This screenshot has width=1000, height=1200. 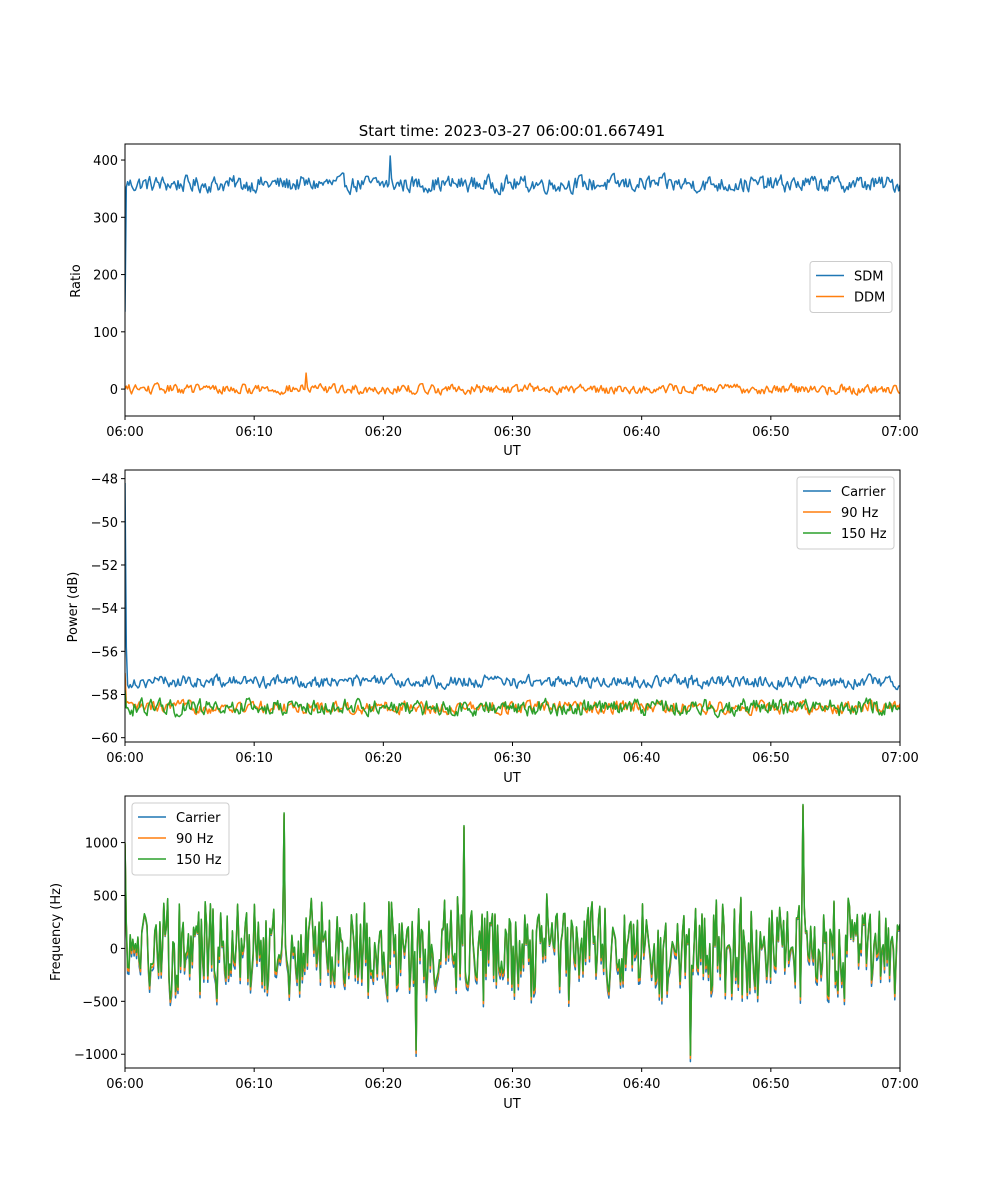 What do you see at coordinates (105, 218) in the screenshot?
I see `y-tick-label: 300` at bounding box center [105, 218].